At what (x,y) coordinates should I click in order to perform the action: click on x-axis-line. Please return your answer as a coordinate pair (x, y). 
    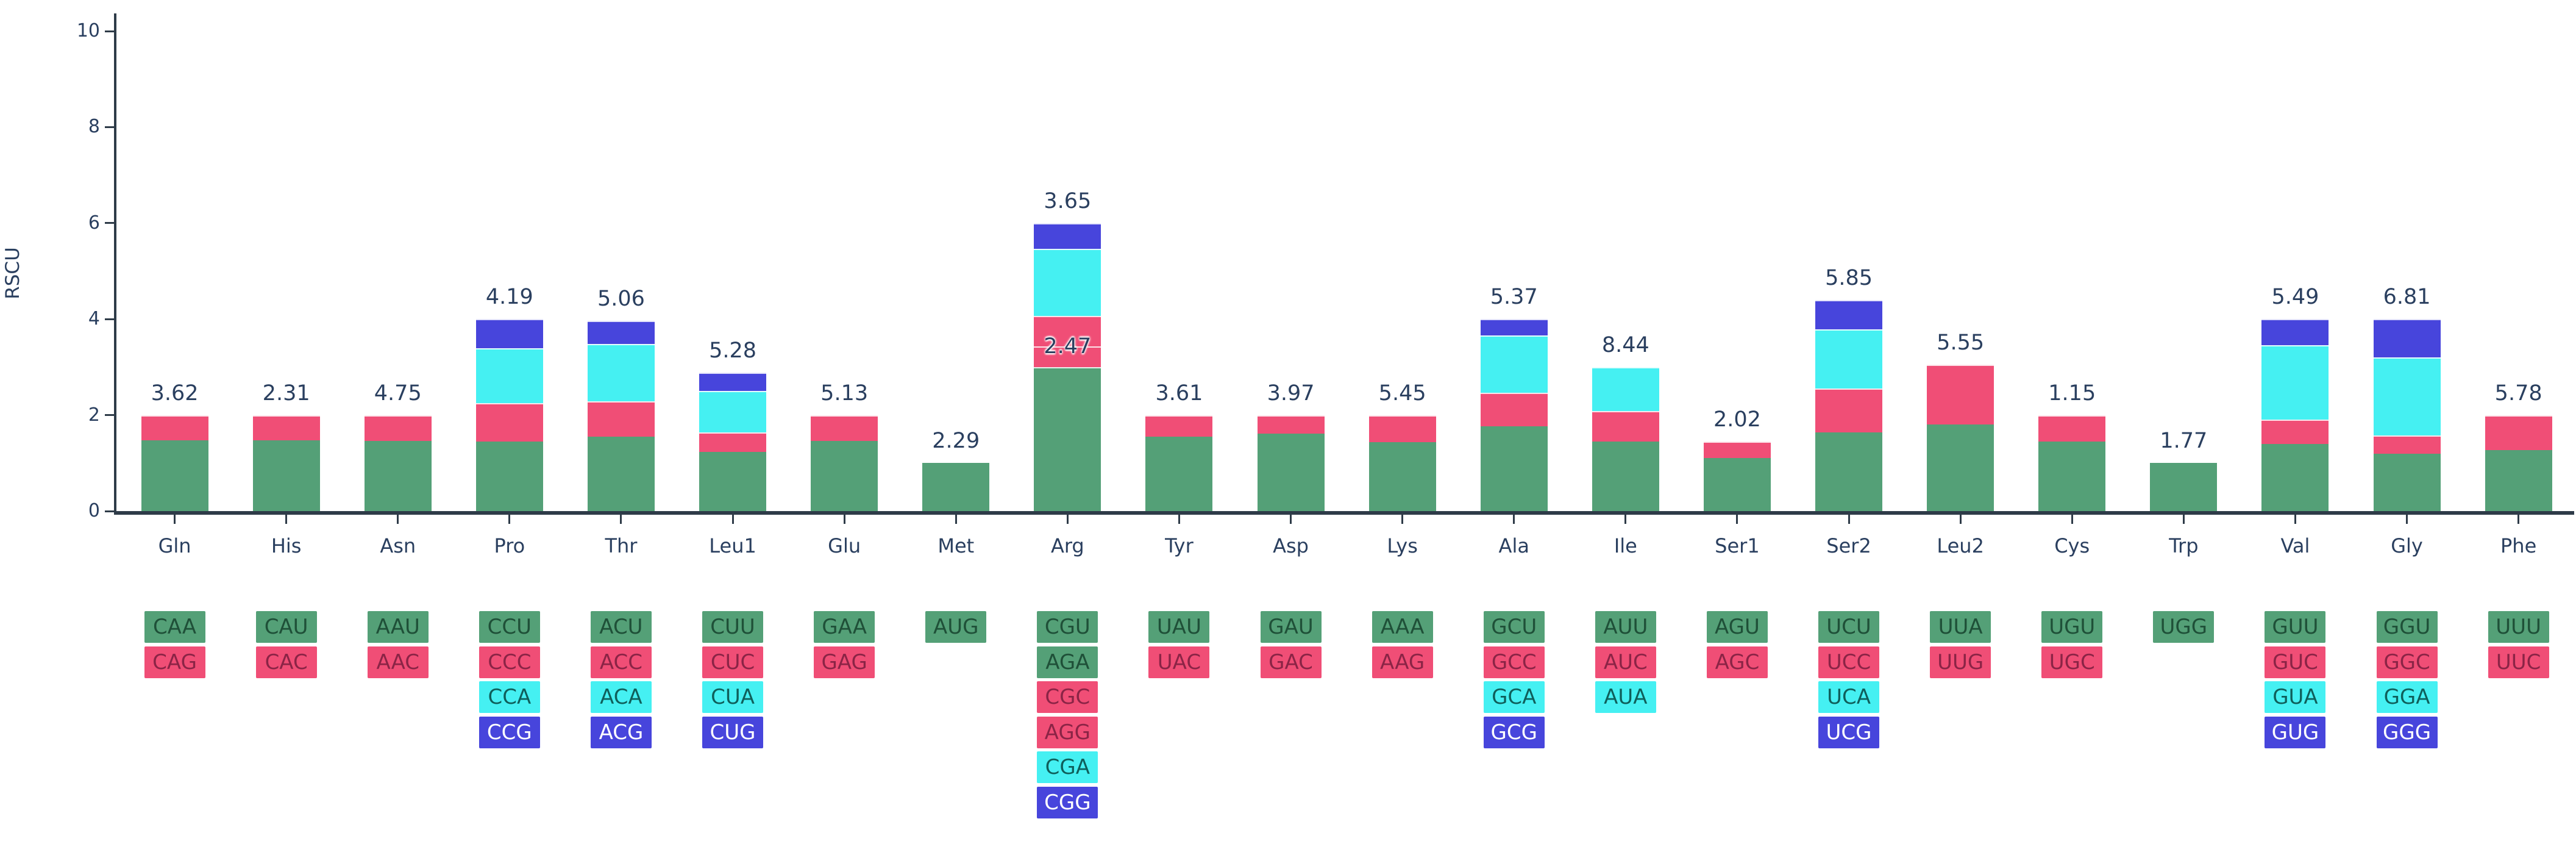
    Looking at the image, I should click on (1344, 513).